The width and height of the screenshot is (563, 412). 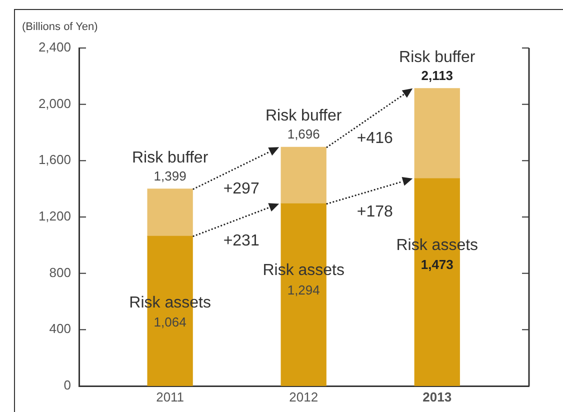 What do you see at coordinates (67, 385) in the screenshot?
I see `y-tick-label: 0` at bounding box center [67, 385].